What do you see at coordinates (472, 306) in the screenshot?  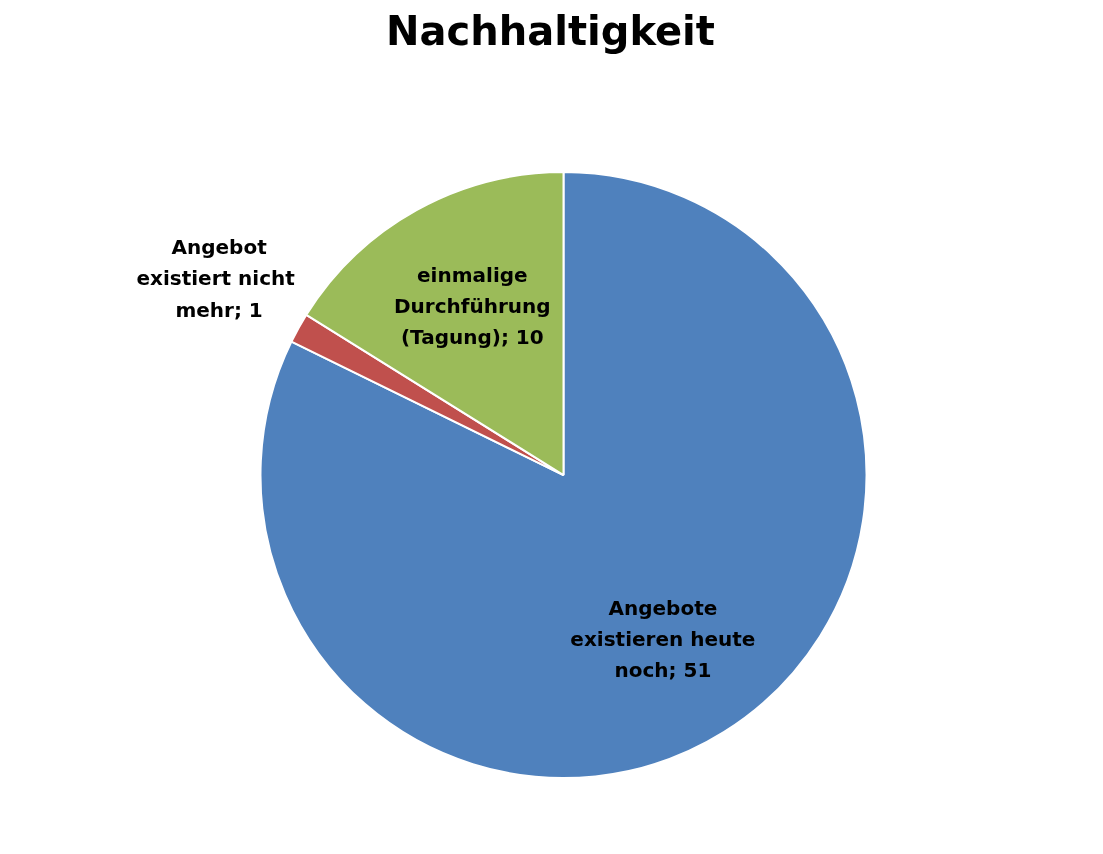 I see `slice-label: einmalige Durchführung (Tagung); 10` at bounding box center [472, 306].